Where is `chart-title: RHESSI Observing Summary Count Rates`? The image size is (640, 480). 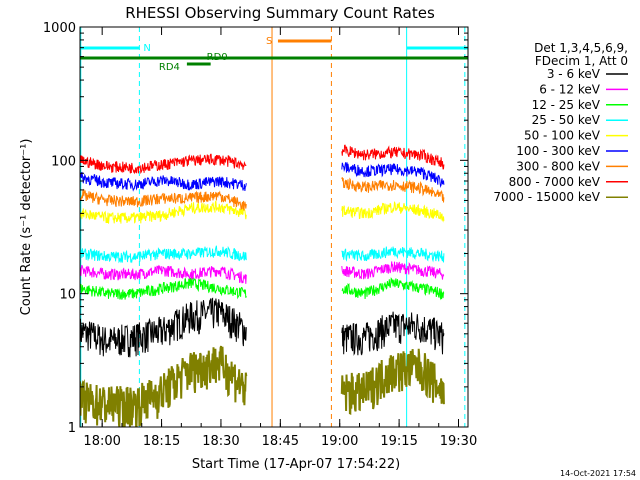 chart-title: RHESSI Observing Summary Count Rates is located at coordinates (280, 13).